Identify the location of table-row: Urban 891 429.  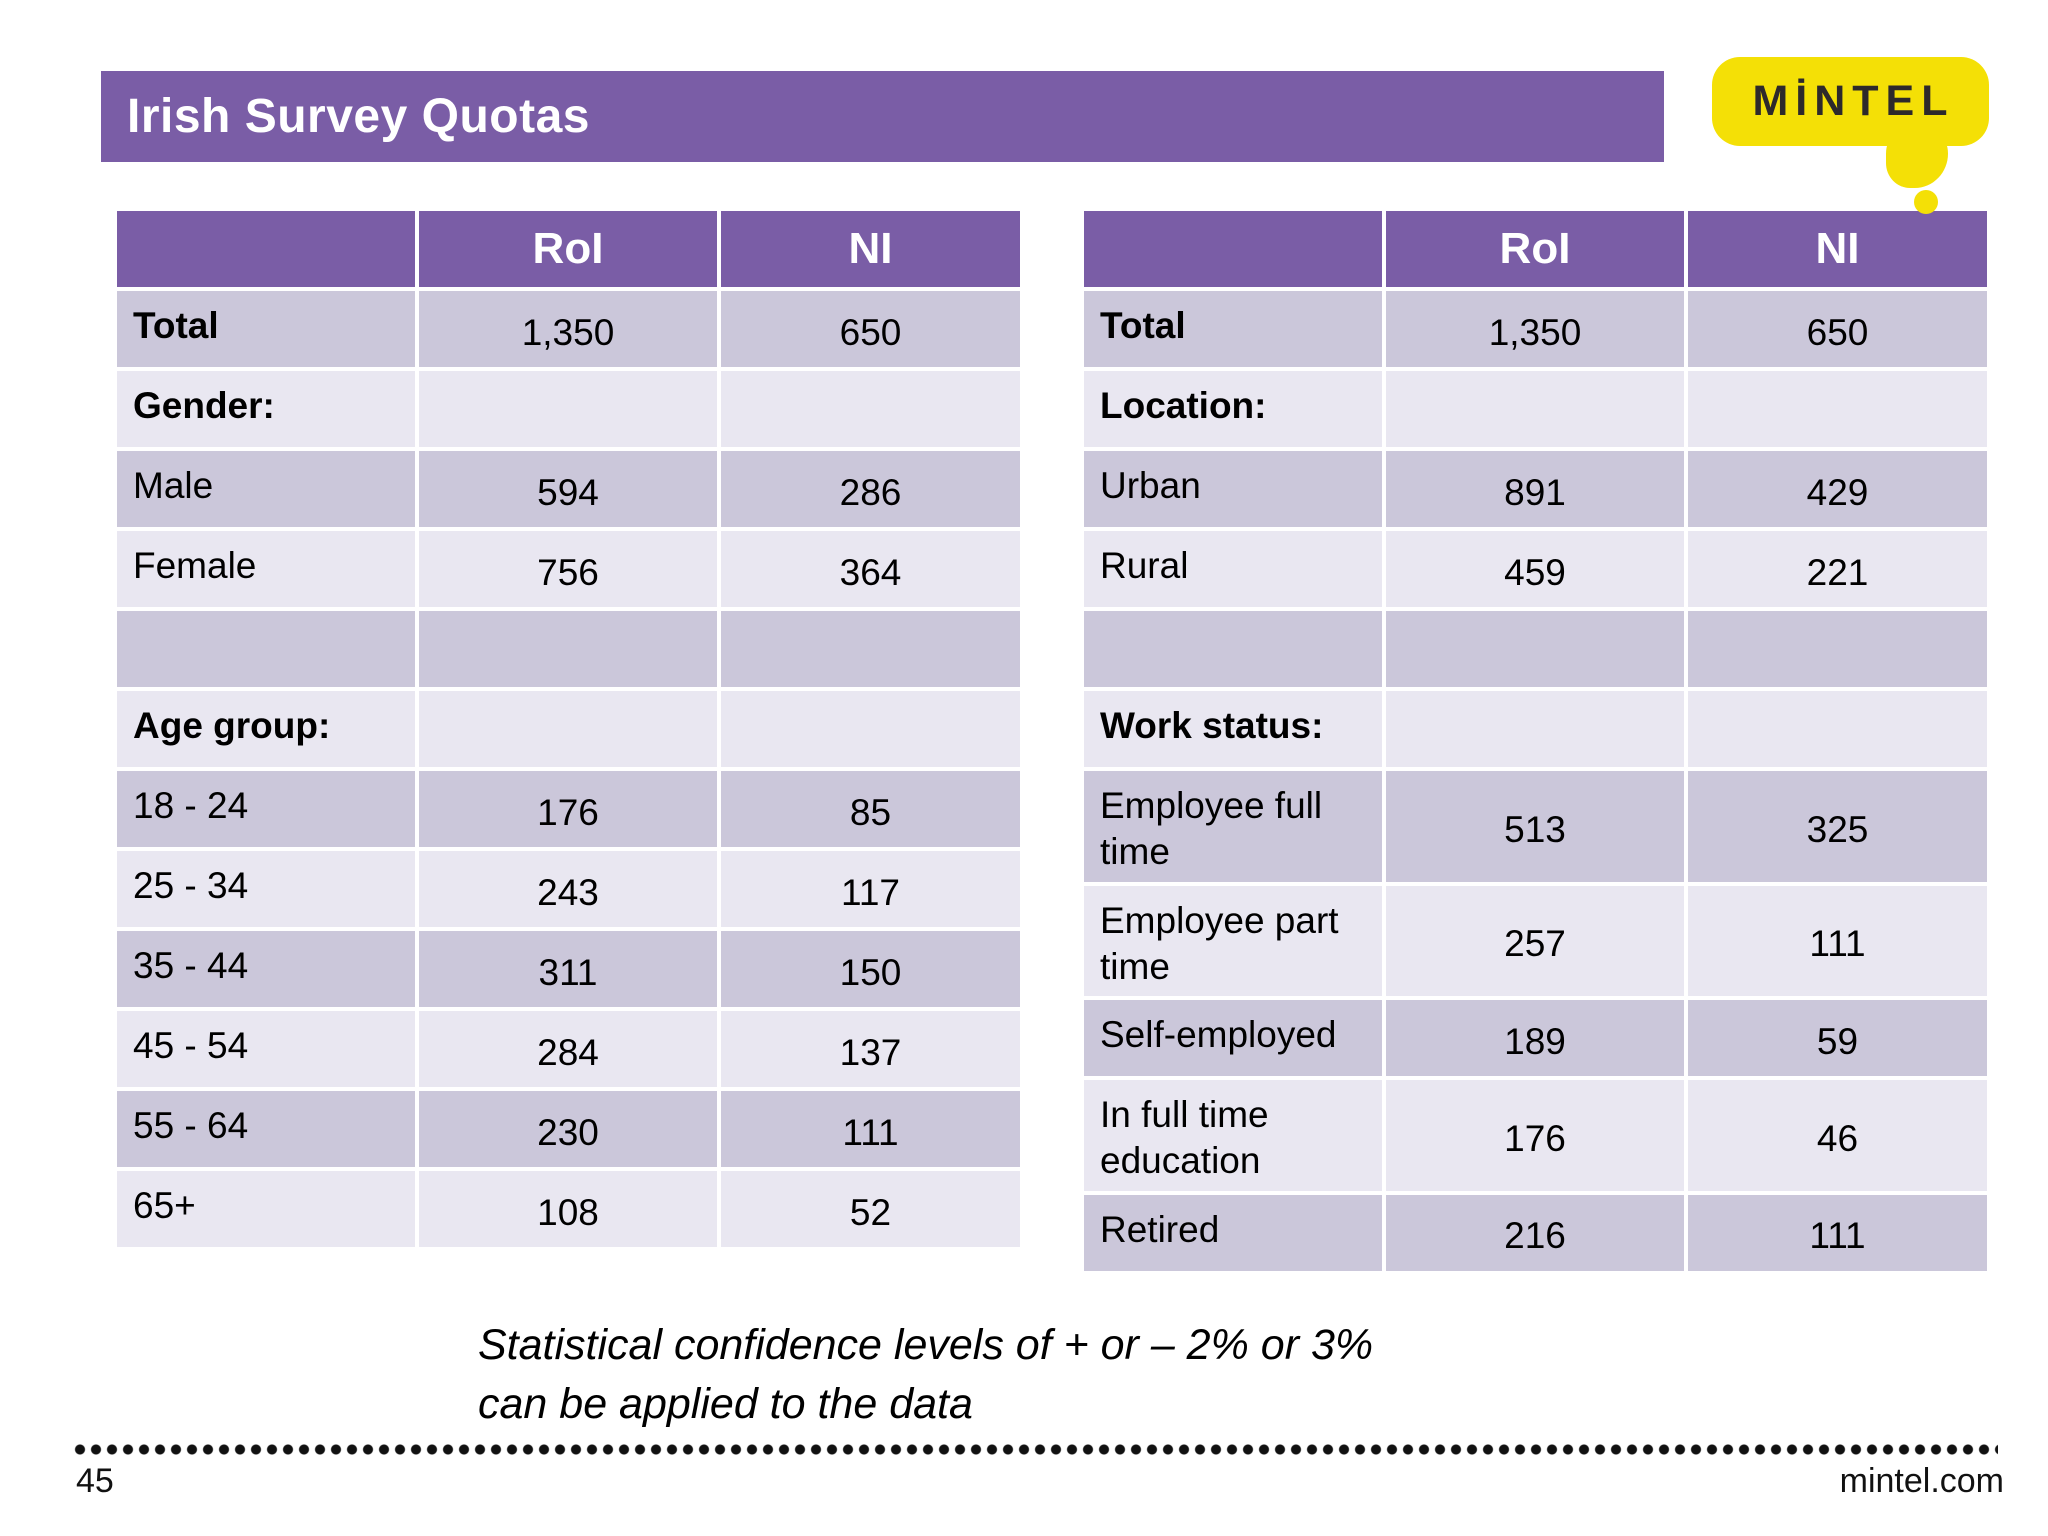
(1535, 489).